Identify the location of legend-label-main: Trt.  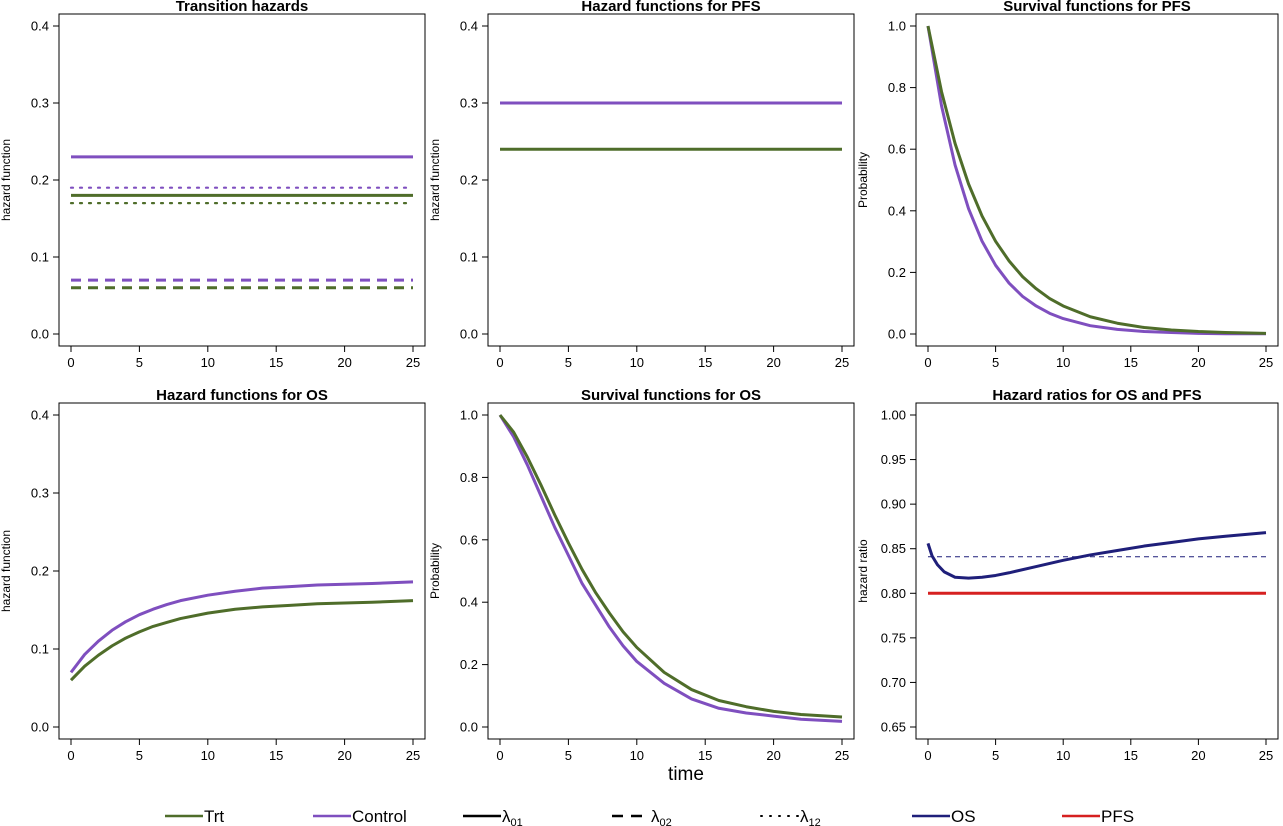
(214, 816).